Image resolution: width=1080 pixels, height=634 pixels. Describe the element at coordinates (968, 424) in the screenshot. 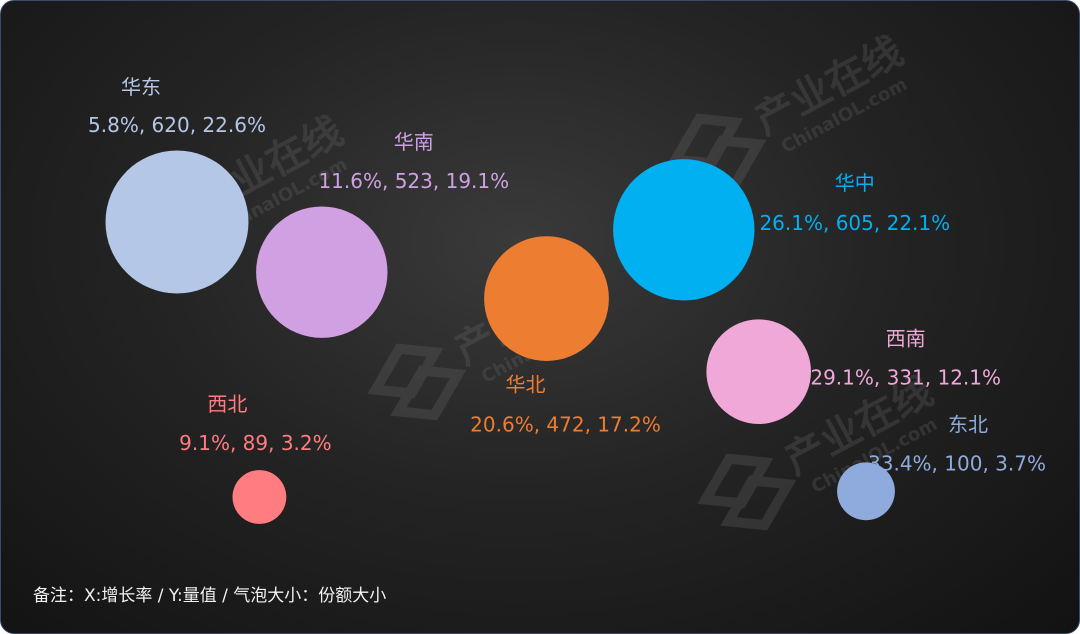

I see `bubble-name-东北: 东北` at that location.